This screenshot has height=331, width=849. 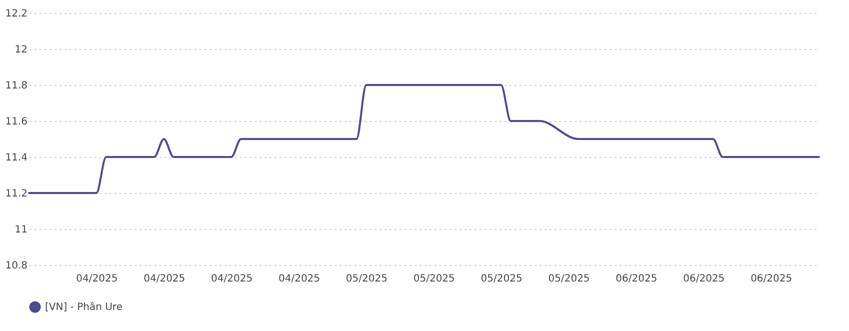 I want to click on legend-label: [VN] - Phân Ure, so click(x=83, y=307).